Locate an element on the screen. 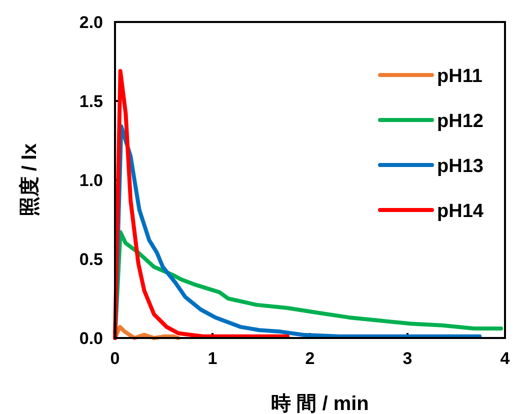 The height and width of the screenshot is (414, 532). legend-label: pH11 is located at coordinates (460, 76).